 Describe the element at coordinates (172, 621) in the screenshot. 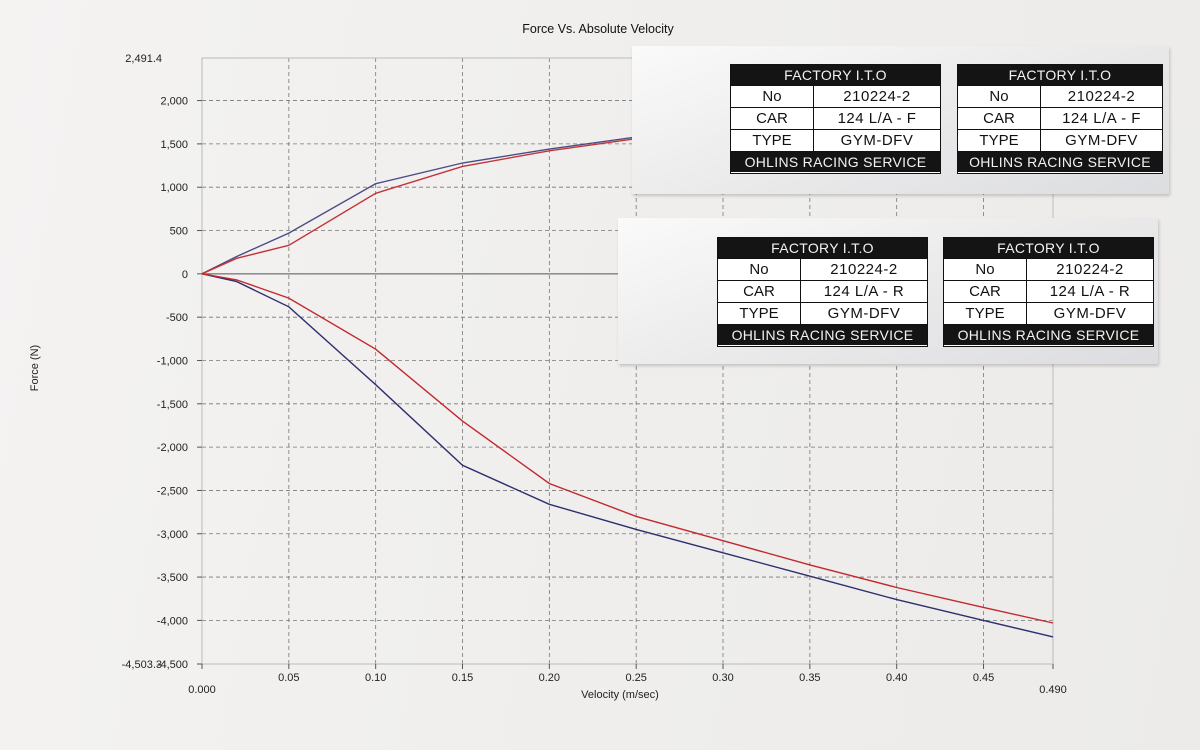

I see `y-tick-label: -4,000` at that location.